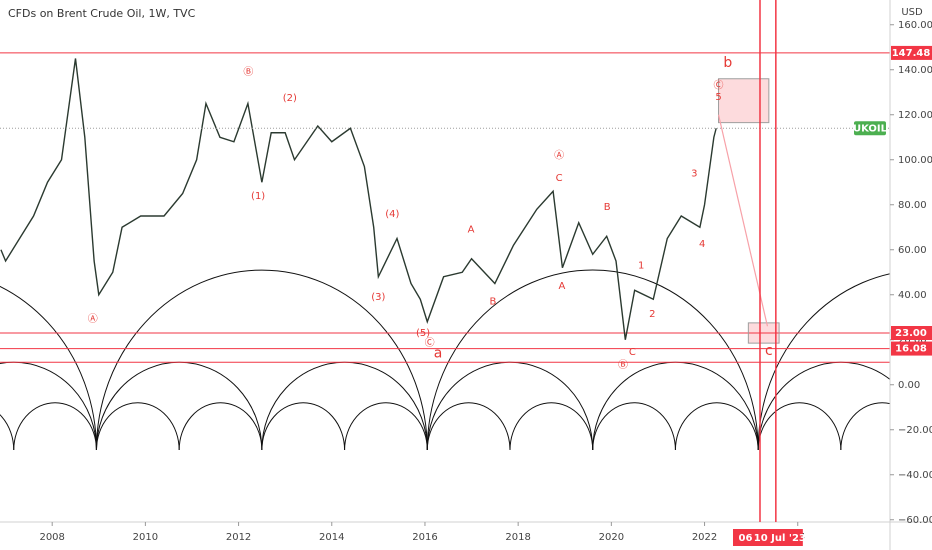 This screenshot has height=550, width=932. Describe the element at coordinates (912, 250) in the screenshot. I see `y-tick-label: 60.00` at that location.